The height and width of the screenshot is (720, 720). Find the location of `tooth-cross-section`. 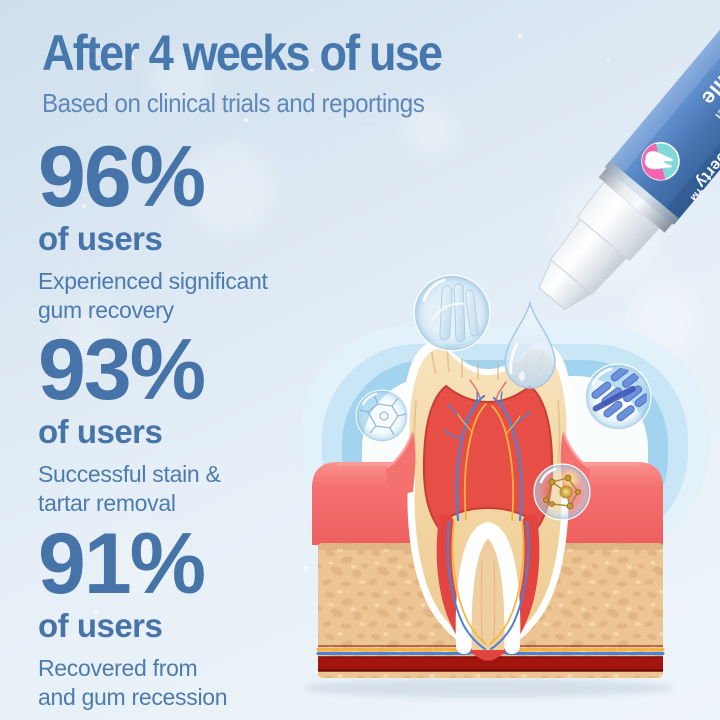

tooth-cross-section is located at coordinates (488, 501).